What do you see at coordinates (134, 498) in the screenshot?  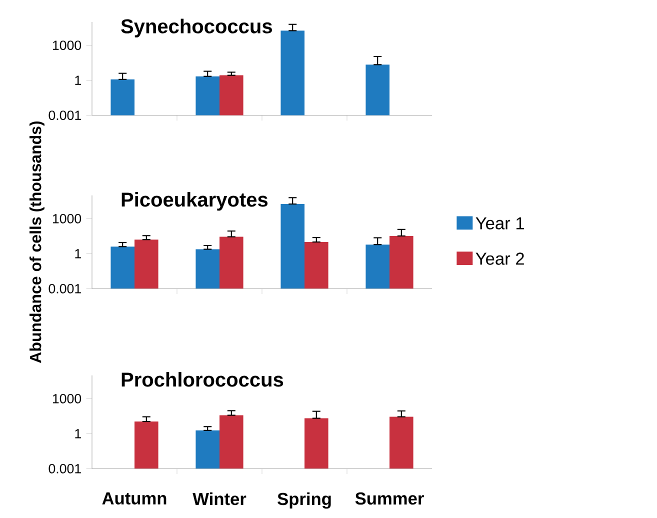 I see `x-tick-label: Autumn` at bounding box center [134, 498].